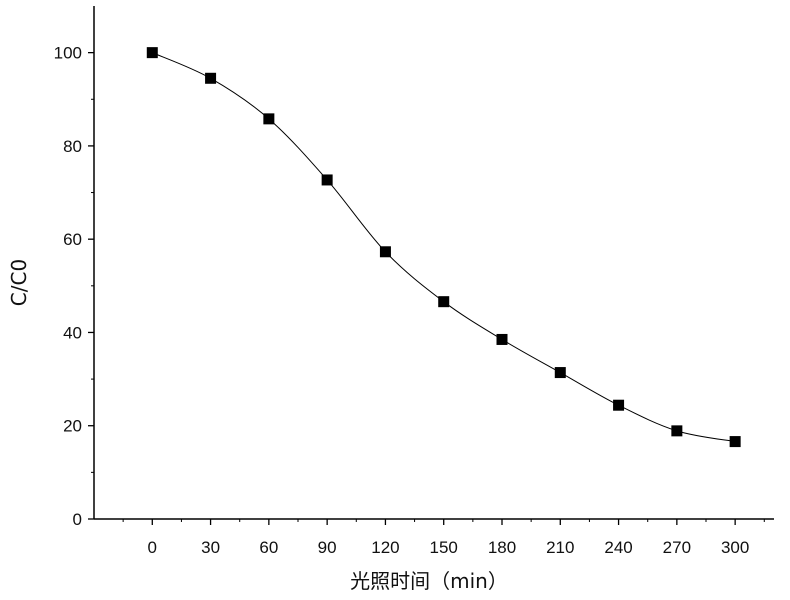  Describe the element at coordinates (72, 332) in the screenshot. I see `y-tick-label: 40` at that location.